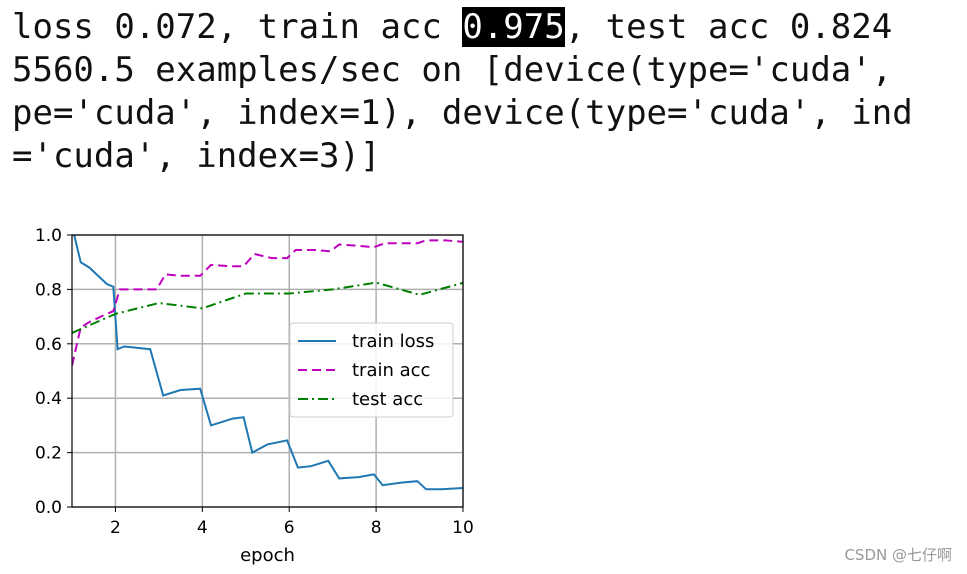 The image size is (967, 574). Describe the element at coordinates (513, 27) in the screenshot. I see `highlighted-text: 0.975` at that location.